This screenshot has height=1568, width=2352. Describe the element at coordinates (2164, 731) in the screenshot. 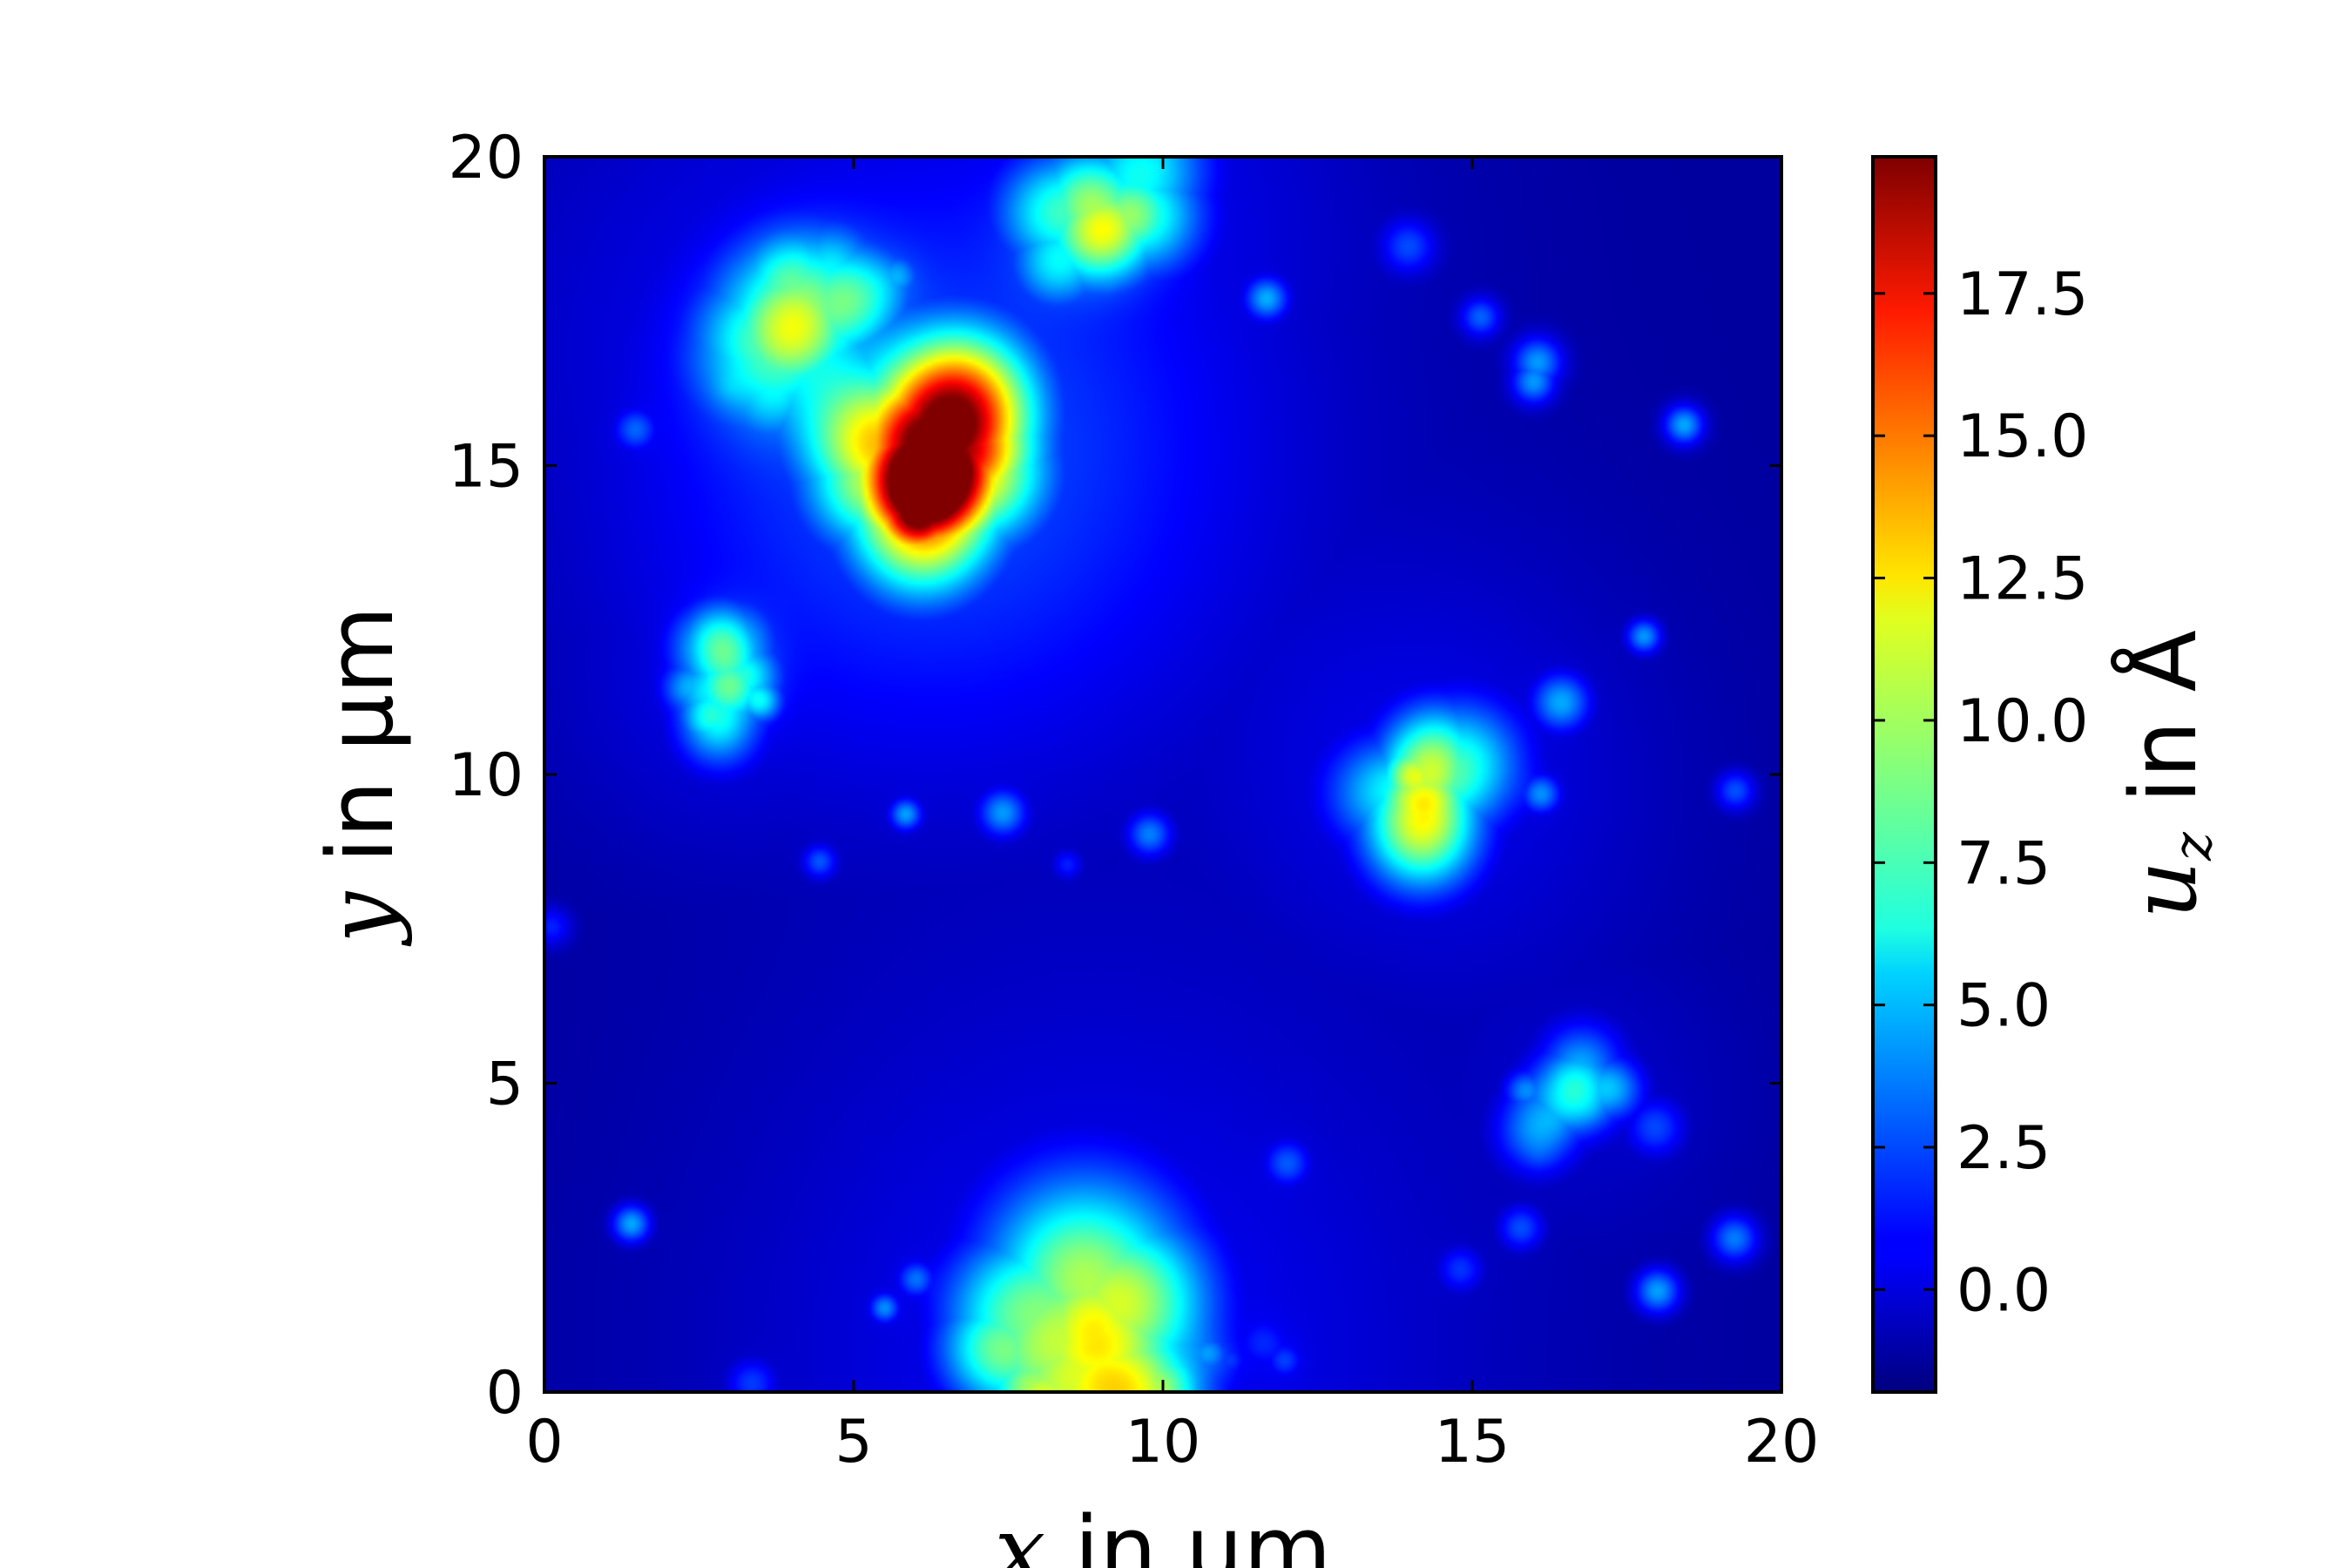

I see `colorbar-unit: in Å` at that location.